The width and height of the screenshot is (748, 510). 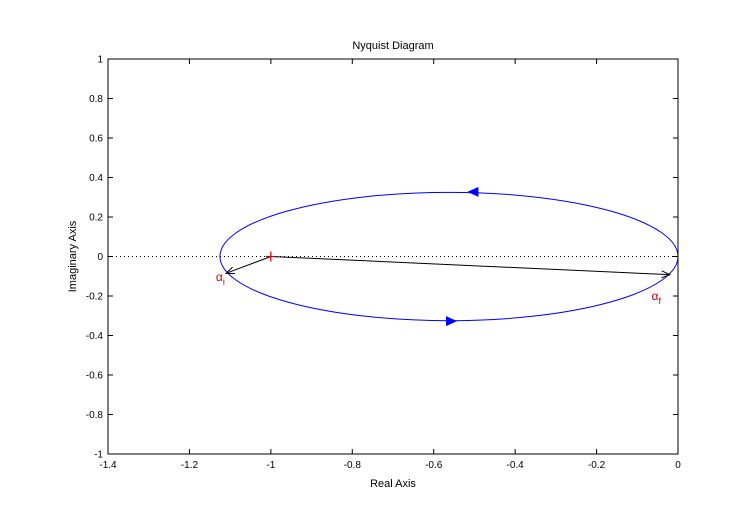 What do you see at coordinates (100, 60) in the screenshot?
I see `y-tick-label: 1` at bounding box center [100, 60].